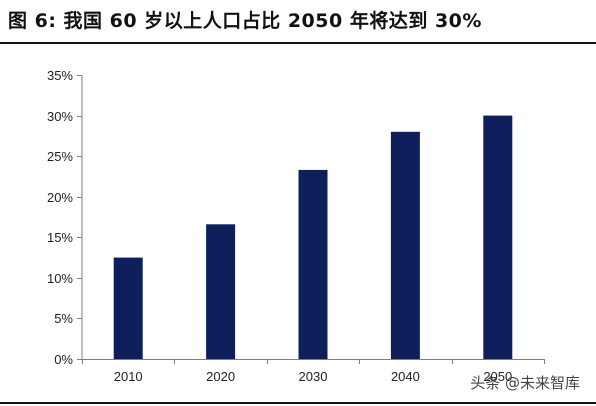  Describe the element at coordinates (128, 308) in the screenshot. I see `bar-2010` at that location.